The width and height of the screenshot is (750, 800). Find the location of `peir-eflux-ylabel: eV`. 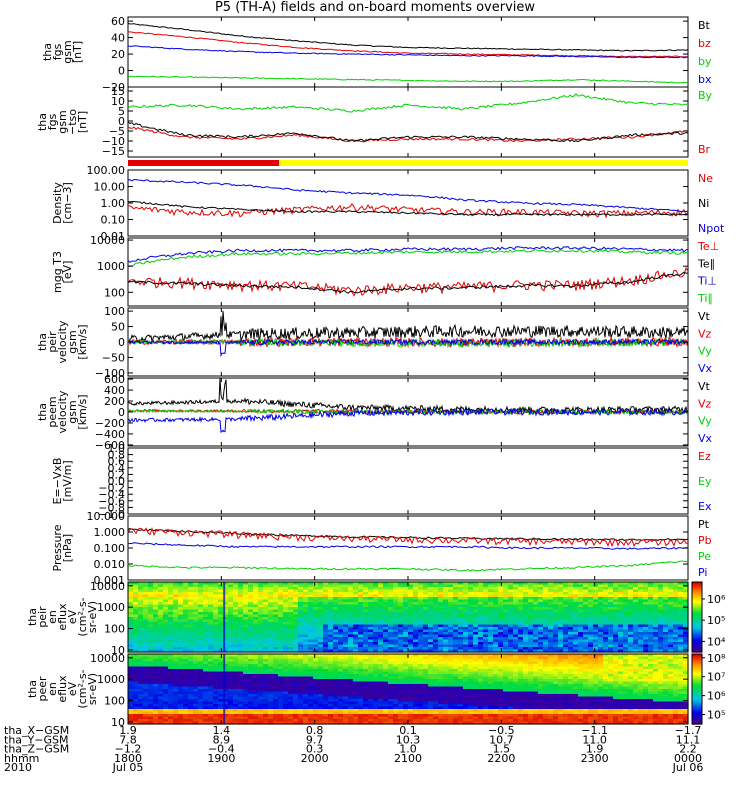

peir-eflux-ylabel: eV is located at coordinates (72, 616).